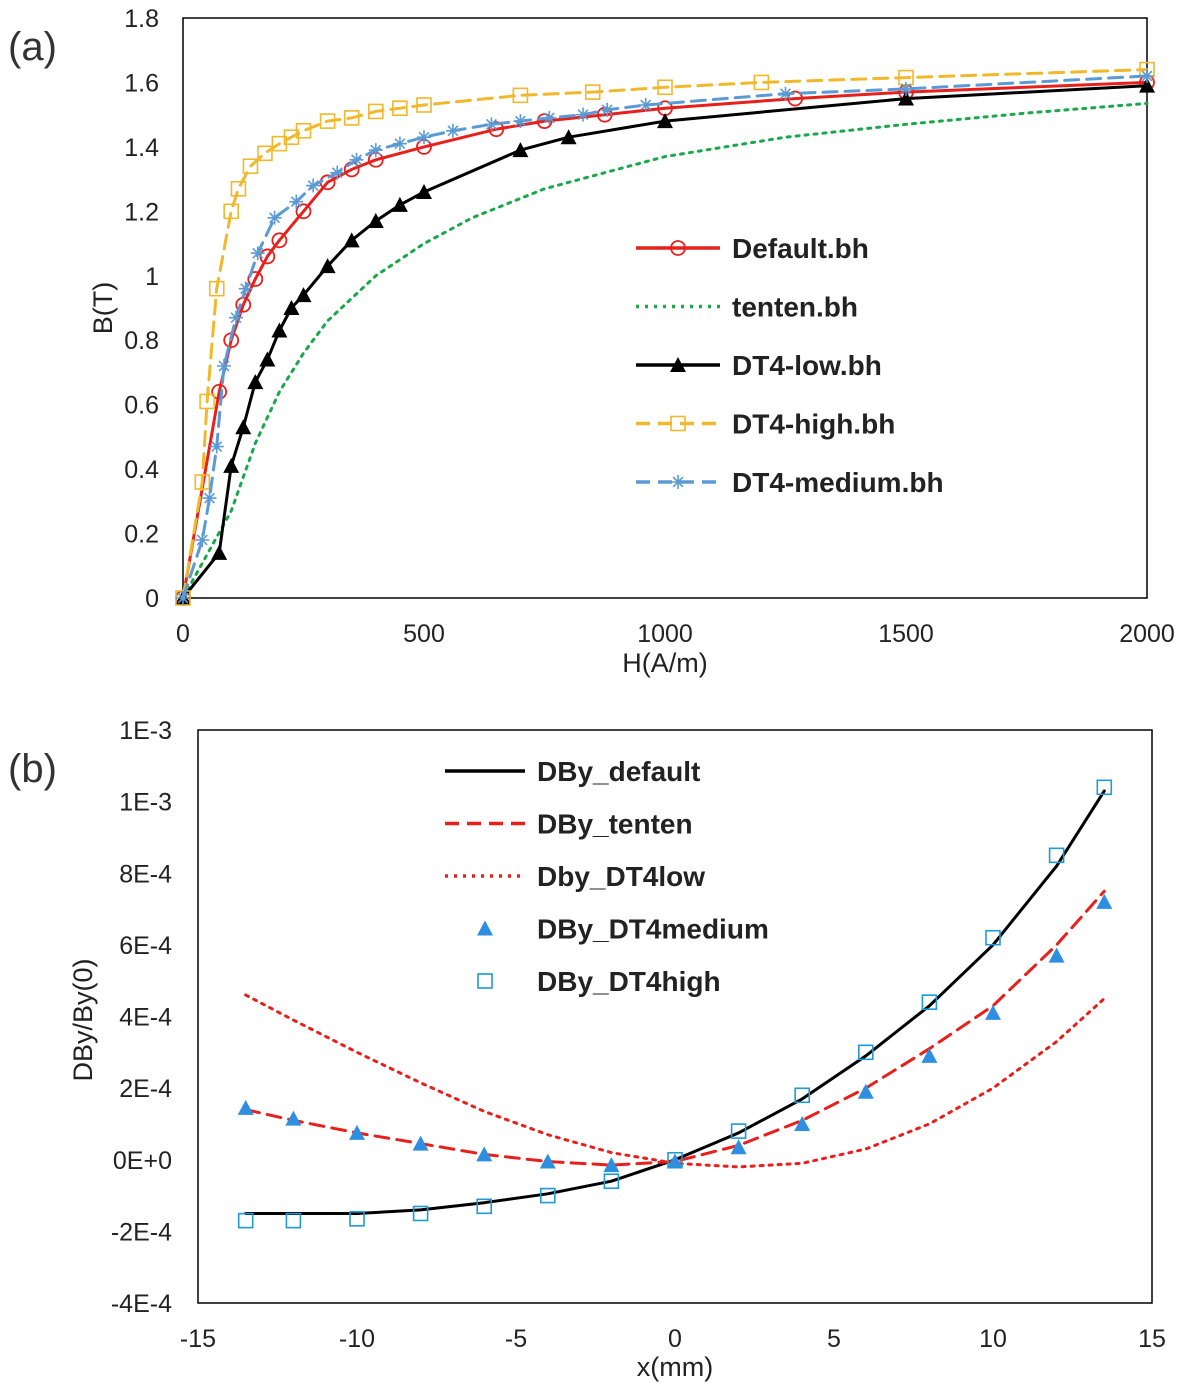  What do you see at coordinates (759, 365) in the screenshot?
I see `legend-item: DT4-low.bh` at bounding box center [759, 365].